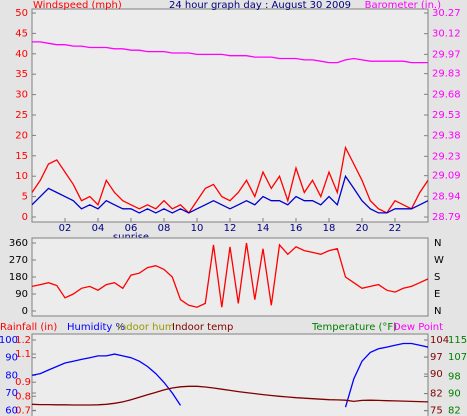 This screenshot has height=416, width=467. I want to click on y-tick-label: 1.2, so click(23, 340).